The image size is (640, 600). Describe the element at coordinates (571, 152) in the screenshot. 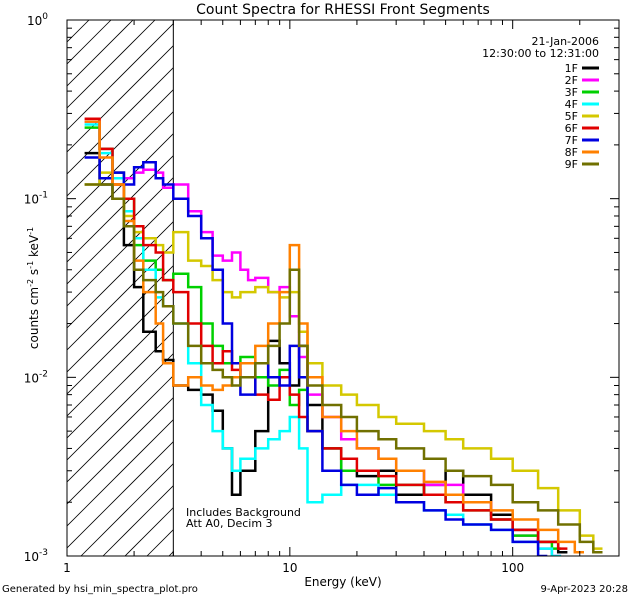

I see `legend-label: 8F` at that location.